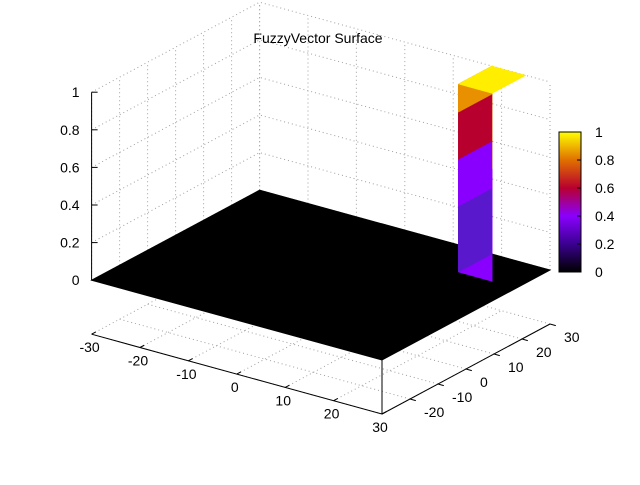 The height and width of the screenshot is (485, 640). I want to click on x-tick-label: 0, so click(235, 387).